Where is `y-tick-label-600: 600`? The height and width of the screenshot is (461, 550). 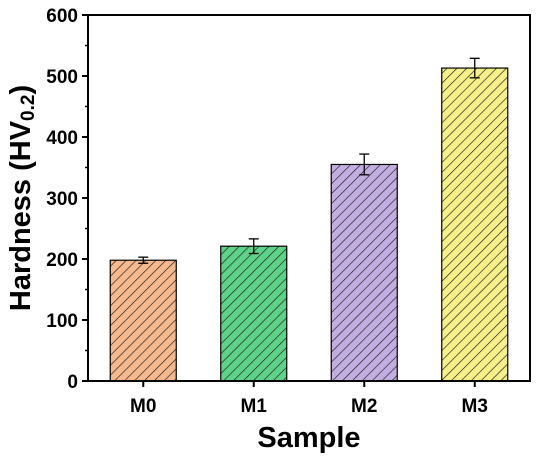 y-tick-label-600: 600 is located at coordinates (62, 16).